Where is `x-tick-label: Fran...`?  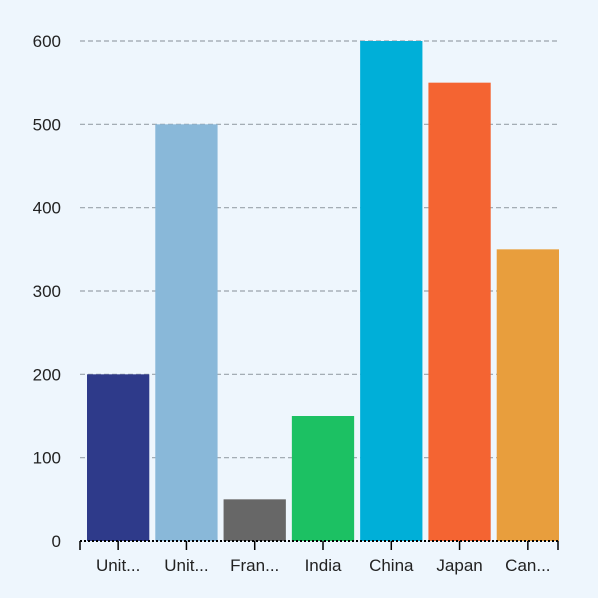
x-tick-label: Fran... is located at coordinates (254, 565).